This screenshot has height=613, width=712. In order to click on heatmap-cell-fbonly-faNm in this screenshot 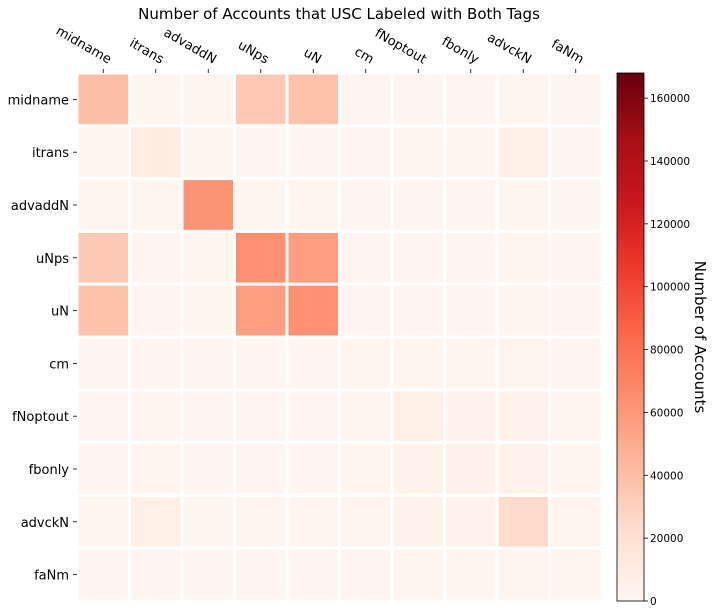, I will do `click(576, 469)`.